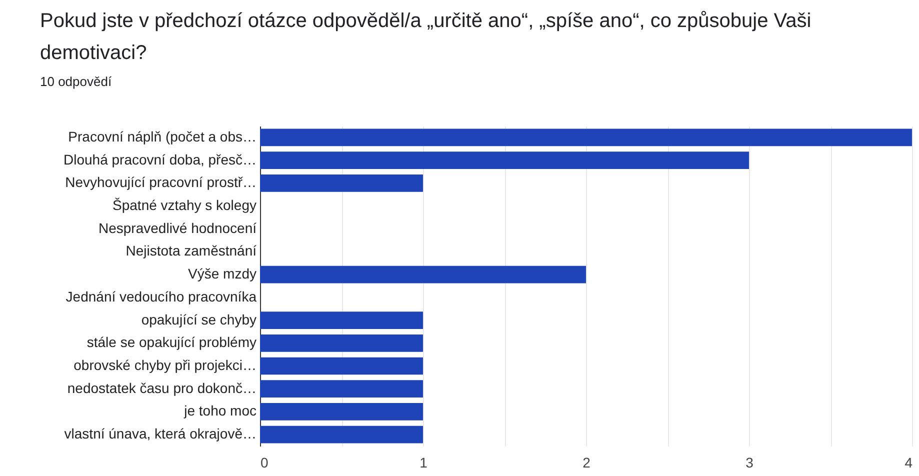  I want to click on x-tick-label: 1, so click(424, 462).